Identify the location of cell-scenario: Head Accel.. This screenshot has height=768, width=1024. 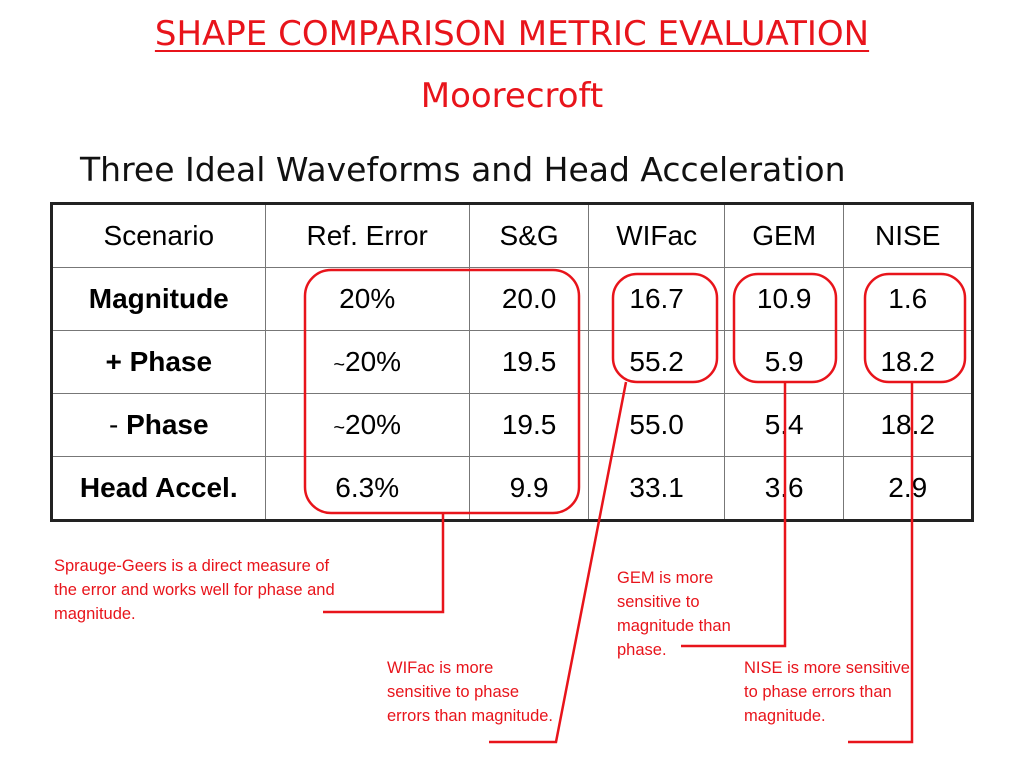
(158, 488).